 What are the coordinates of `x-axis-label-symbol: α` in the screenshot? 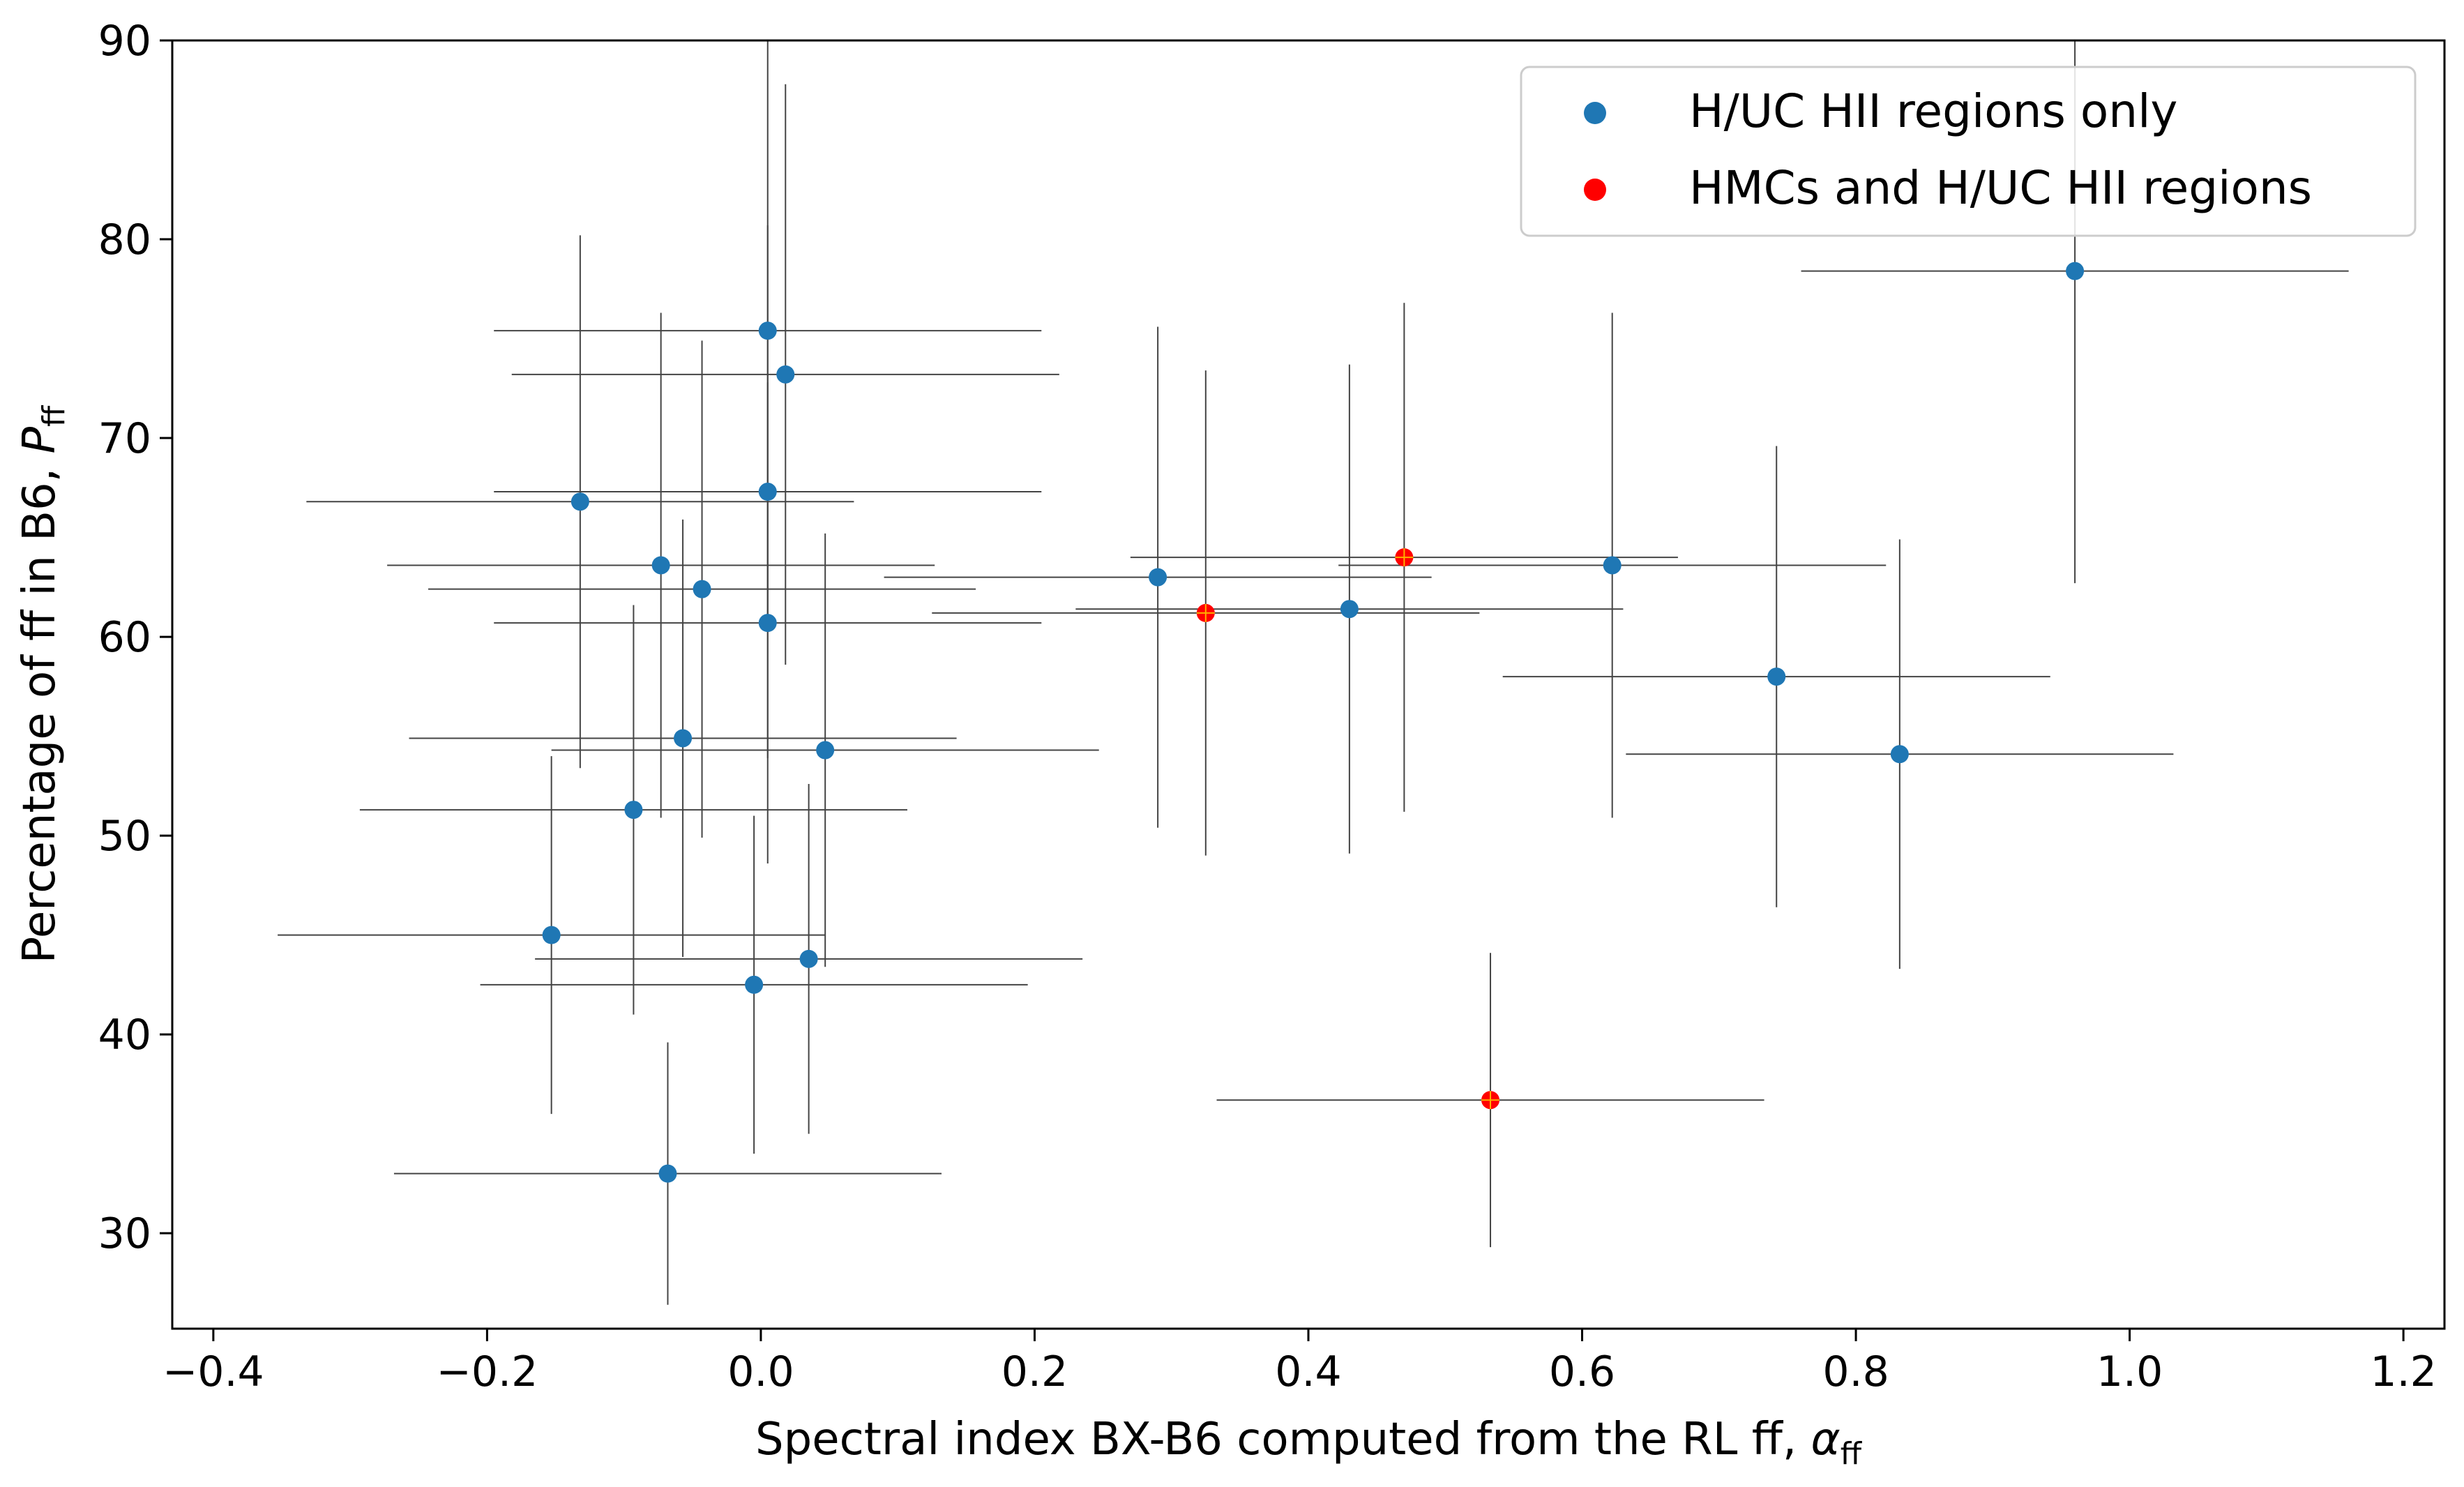 It's located at (1826, 1439).